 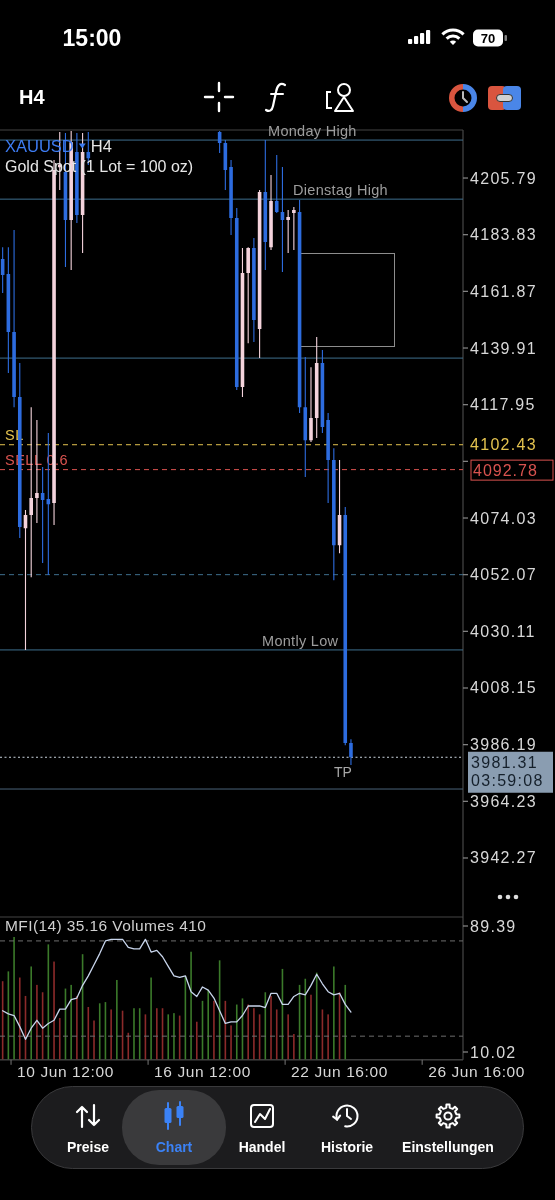 What do you see at coordinates (65, 1071) in the screenshot?
I see `x-tick-label: 10 Jun 12:00` at bounding box center [65, 1071].